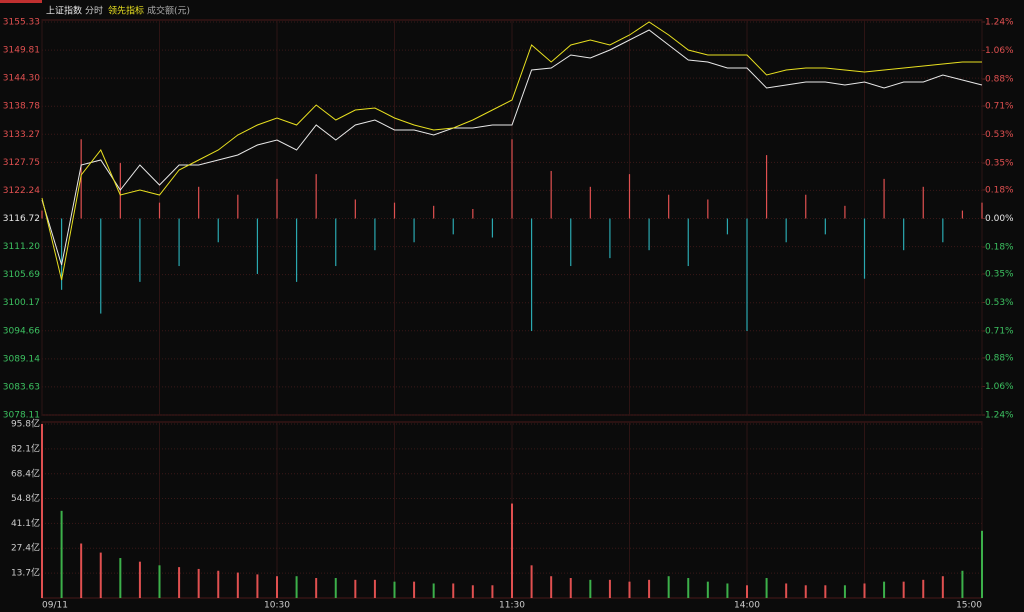 The width and height of the screenshot is (1024, 612). What do you see at coordinates (969, 606) in the screenshot?
I see `x-tick-label: 15:00` at bounding box center [969, 606].